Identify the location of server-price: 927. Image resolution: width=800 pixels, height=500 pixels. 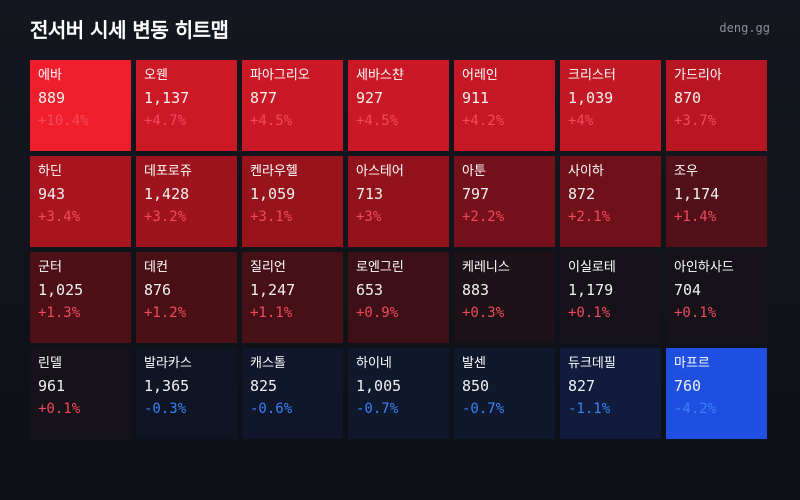
(370, 98).